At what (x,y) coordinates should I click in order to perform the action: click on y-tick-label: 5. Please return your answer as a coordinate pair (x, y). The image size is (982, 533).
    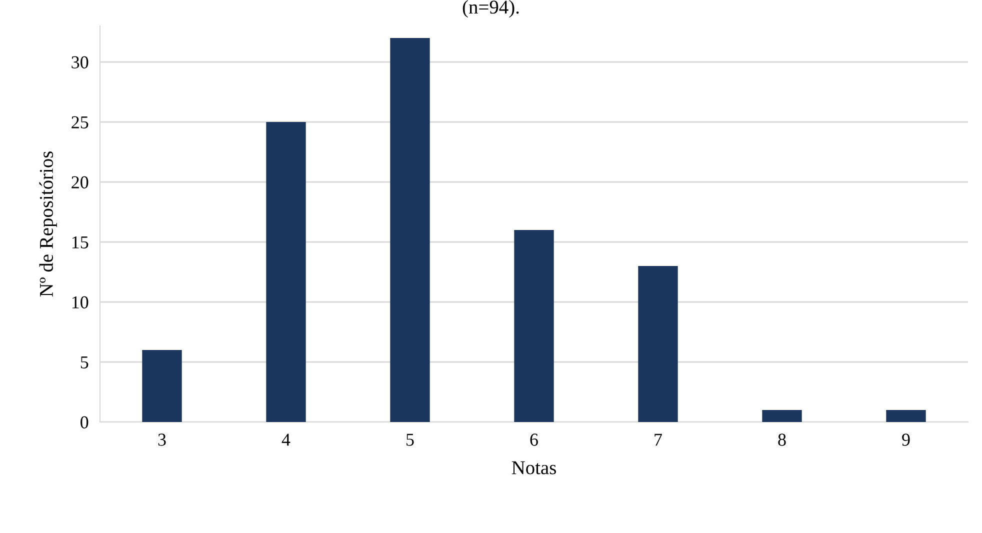
    Looking at the image, I should click on (84, 362).